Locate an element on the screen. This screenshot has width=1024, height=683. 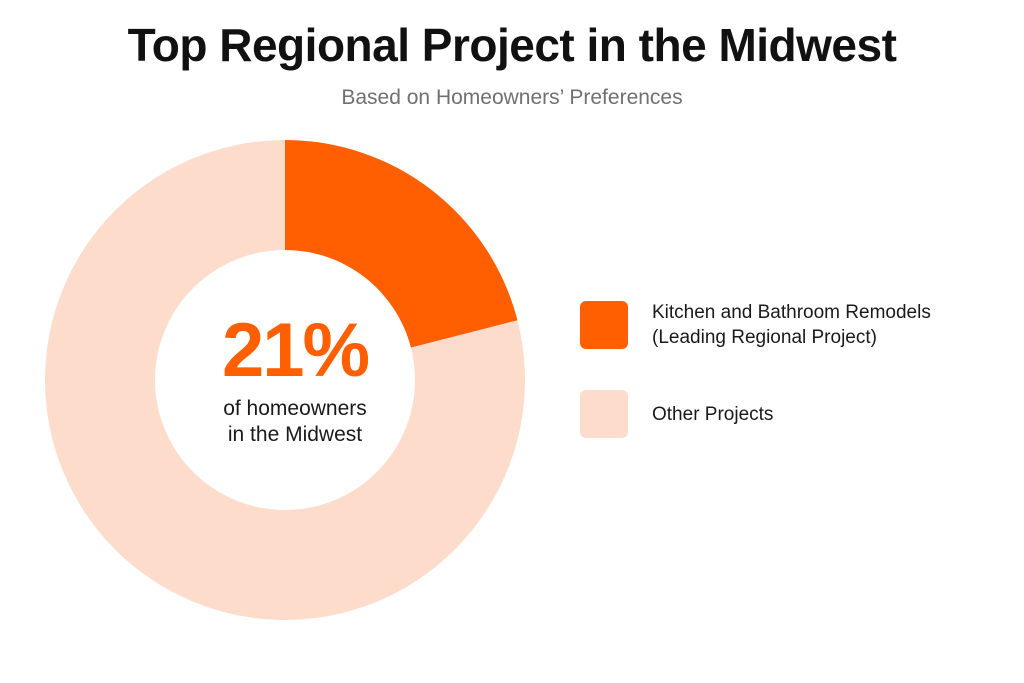
legend-label-line-2: (Leading Regional Project) is located at coordinates (764, 337).